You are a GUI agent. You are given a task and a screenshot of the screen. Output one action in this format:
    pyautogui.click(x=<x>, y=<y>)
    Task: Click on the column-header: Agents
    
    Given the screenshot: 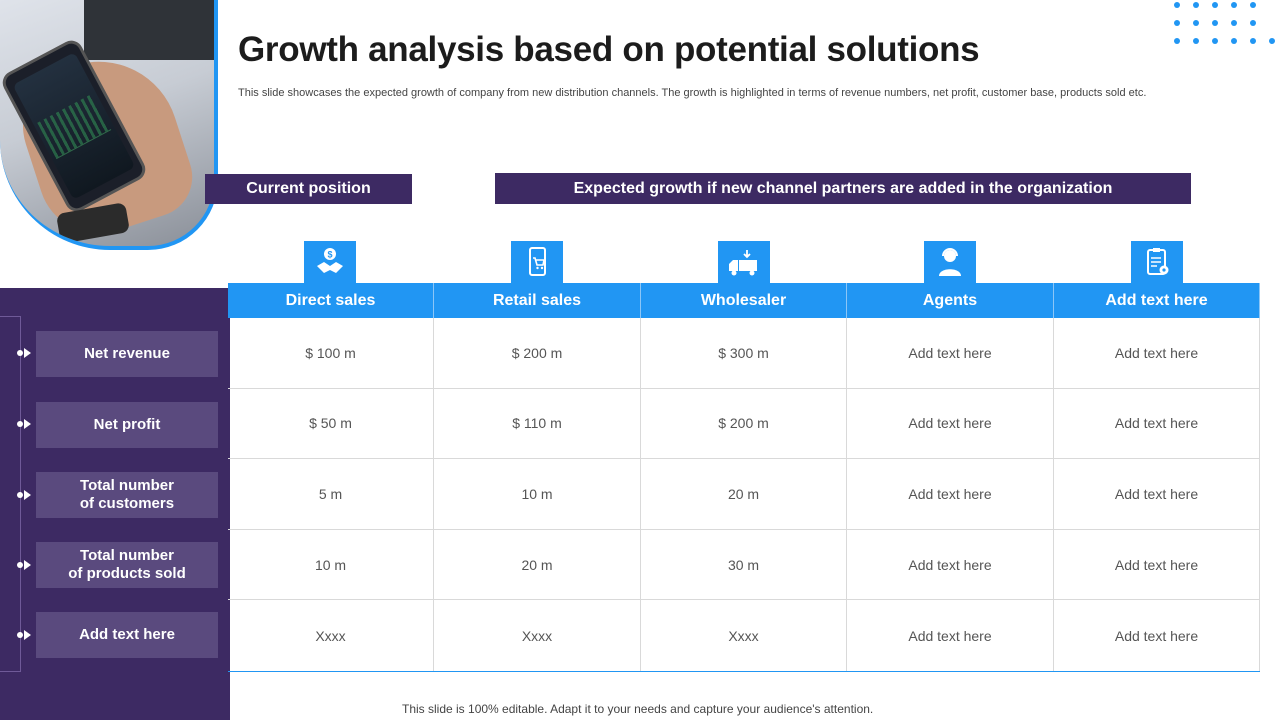 What is the action you would take?
    pyautogui.click(x=950, y=300)
    